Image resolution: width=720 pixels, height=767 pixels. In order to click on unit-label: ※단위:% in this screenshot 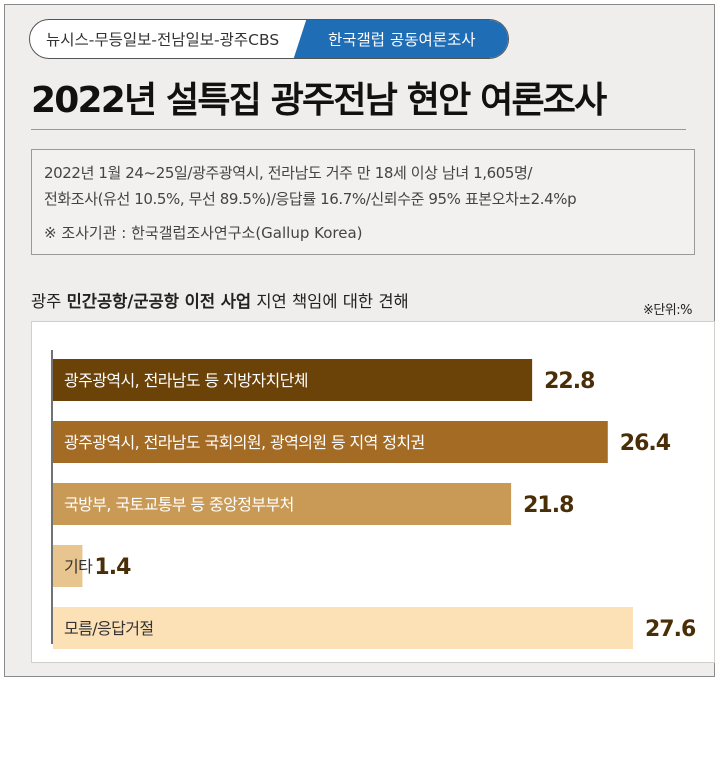, I will do `click(667, 310)`.